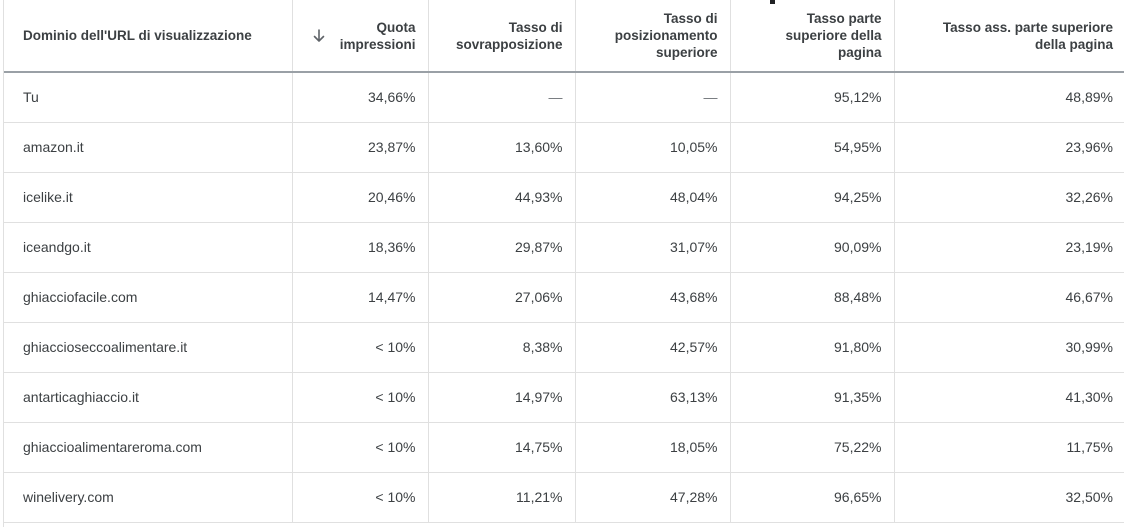 The width and height of the screenshot is (1124, 527). I want to click on abs-top-of-page-rate-cell: 32,50%, so click(1009, 497).